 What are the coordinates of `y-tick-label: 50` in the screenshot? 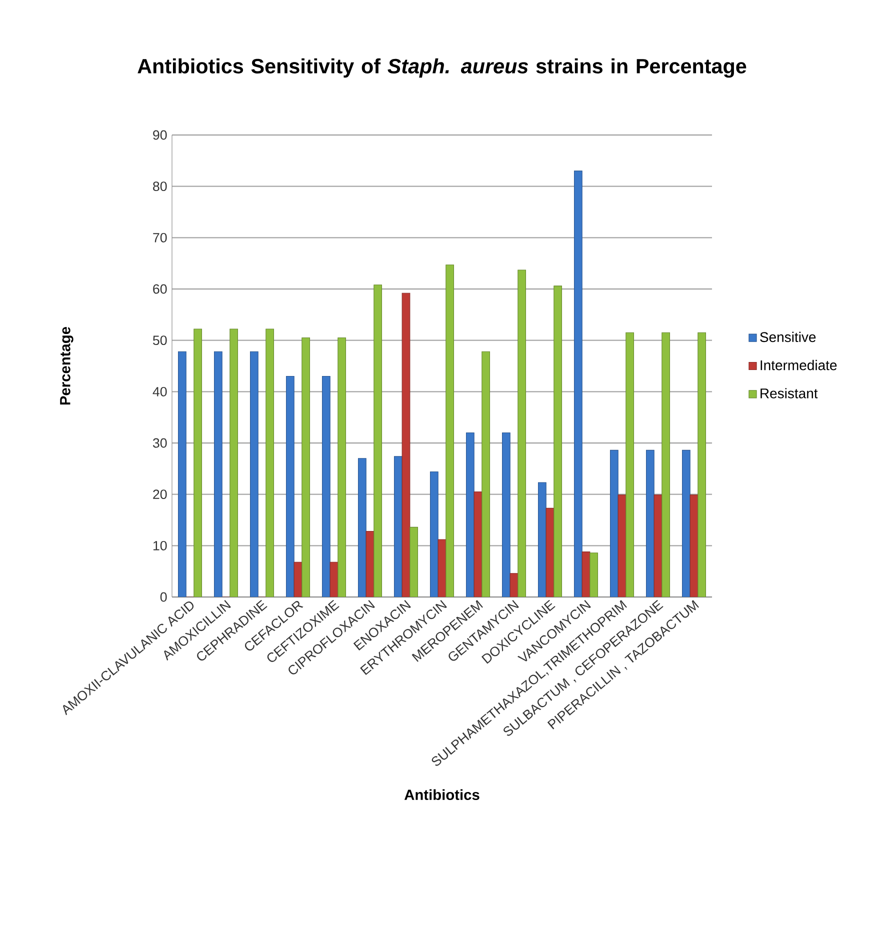 It's located at (160, 341).